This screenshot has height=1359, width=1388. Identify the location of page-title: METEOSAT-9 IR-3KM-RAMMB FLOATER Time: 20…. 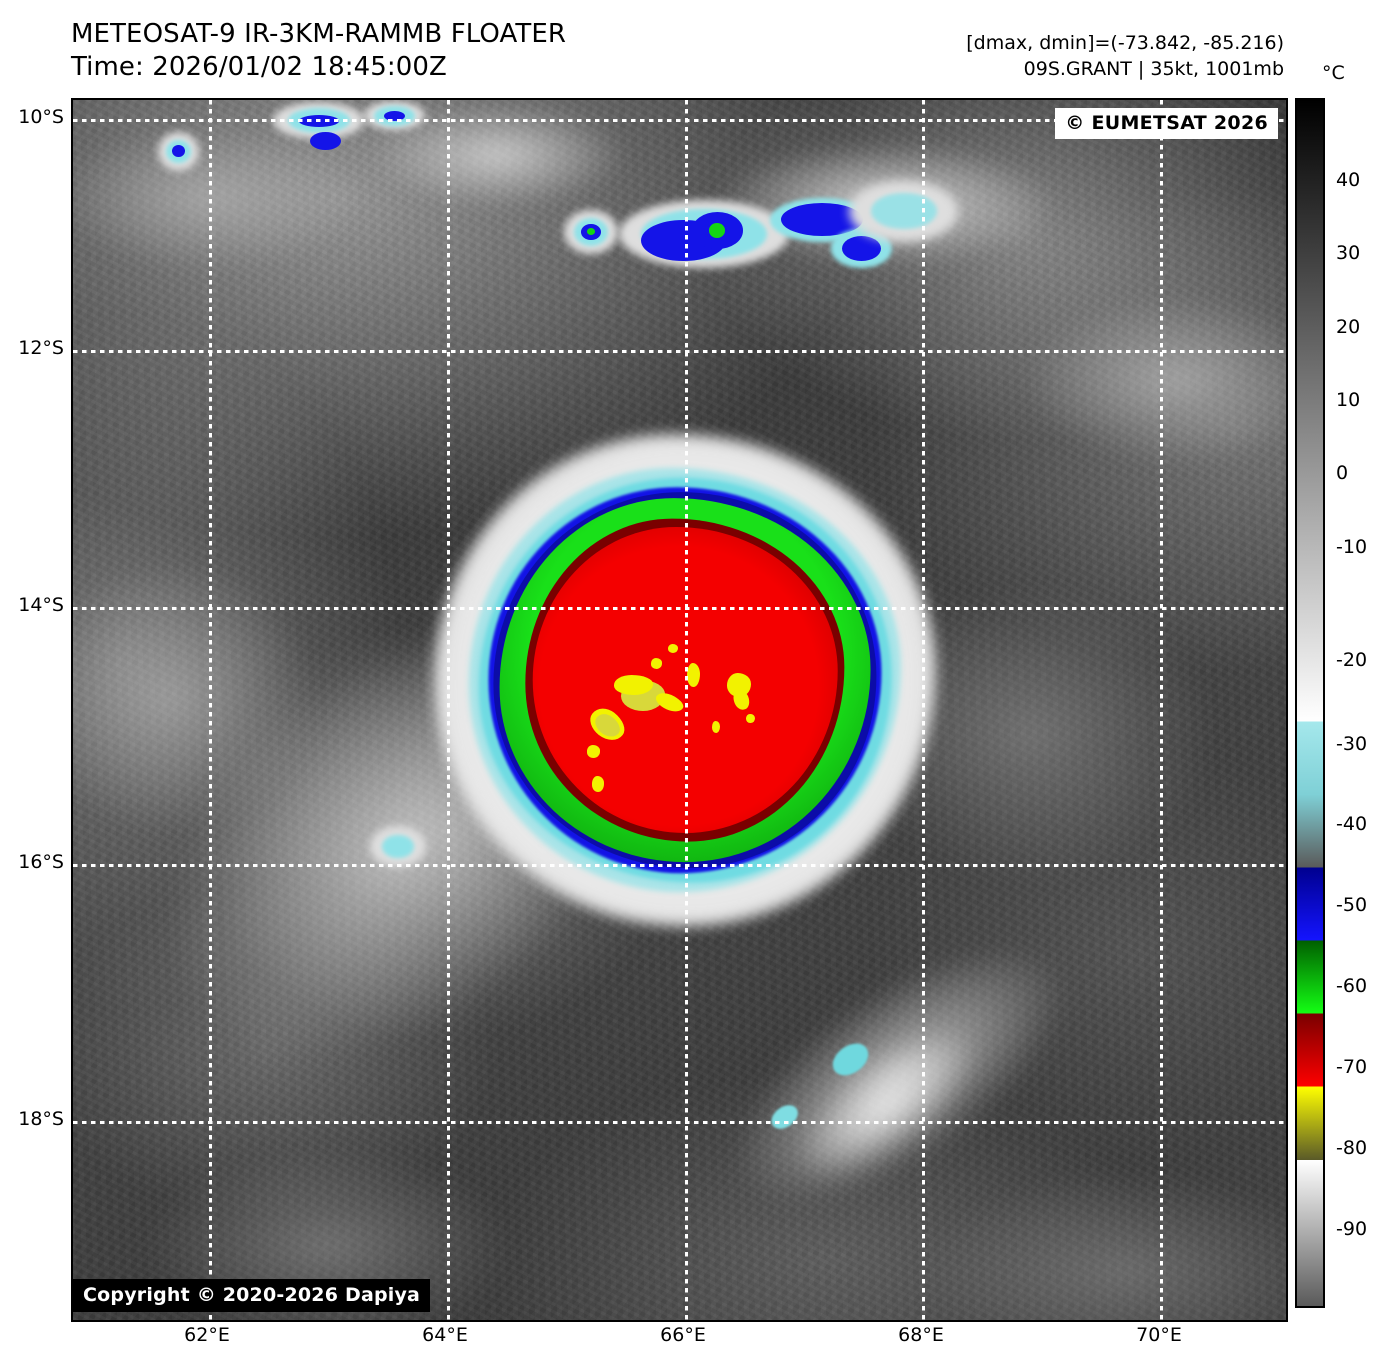
(318, 51).